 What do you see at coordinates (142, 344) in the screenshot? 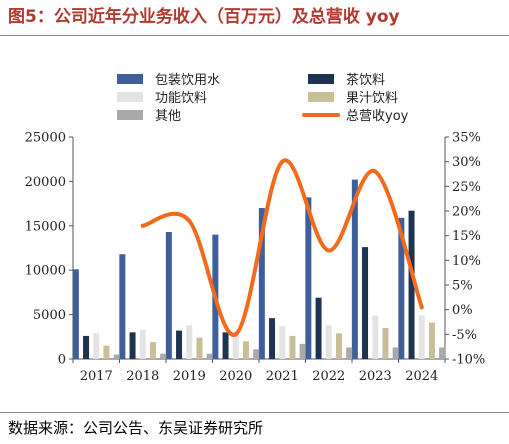
I see `bar-功能饮料-2018` at bounding box center [142, 344].